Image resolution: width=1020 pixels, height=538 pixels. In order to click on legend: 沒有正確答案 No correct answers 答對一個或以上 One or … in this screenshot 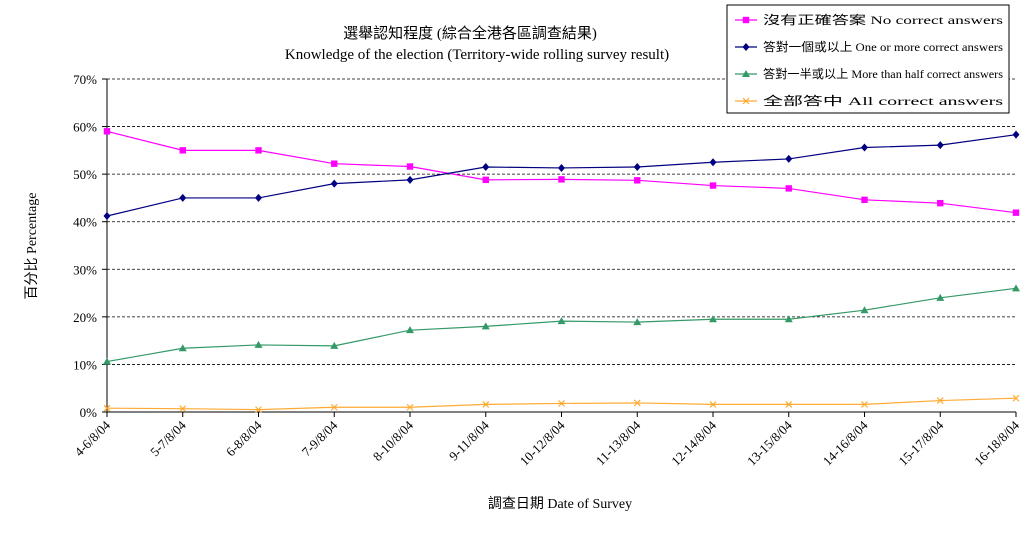, I will do `click(868, 59)`.